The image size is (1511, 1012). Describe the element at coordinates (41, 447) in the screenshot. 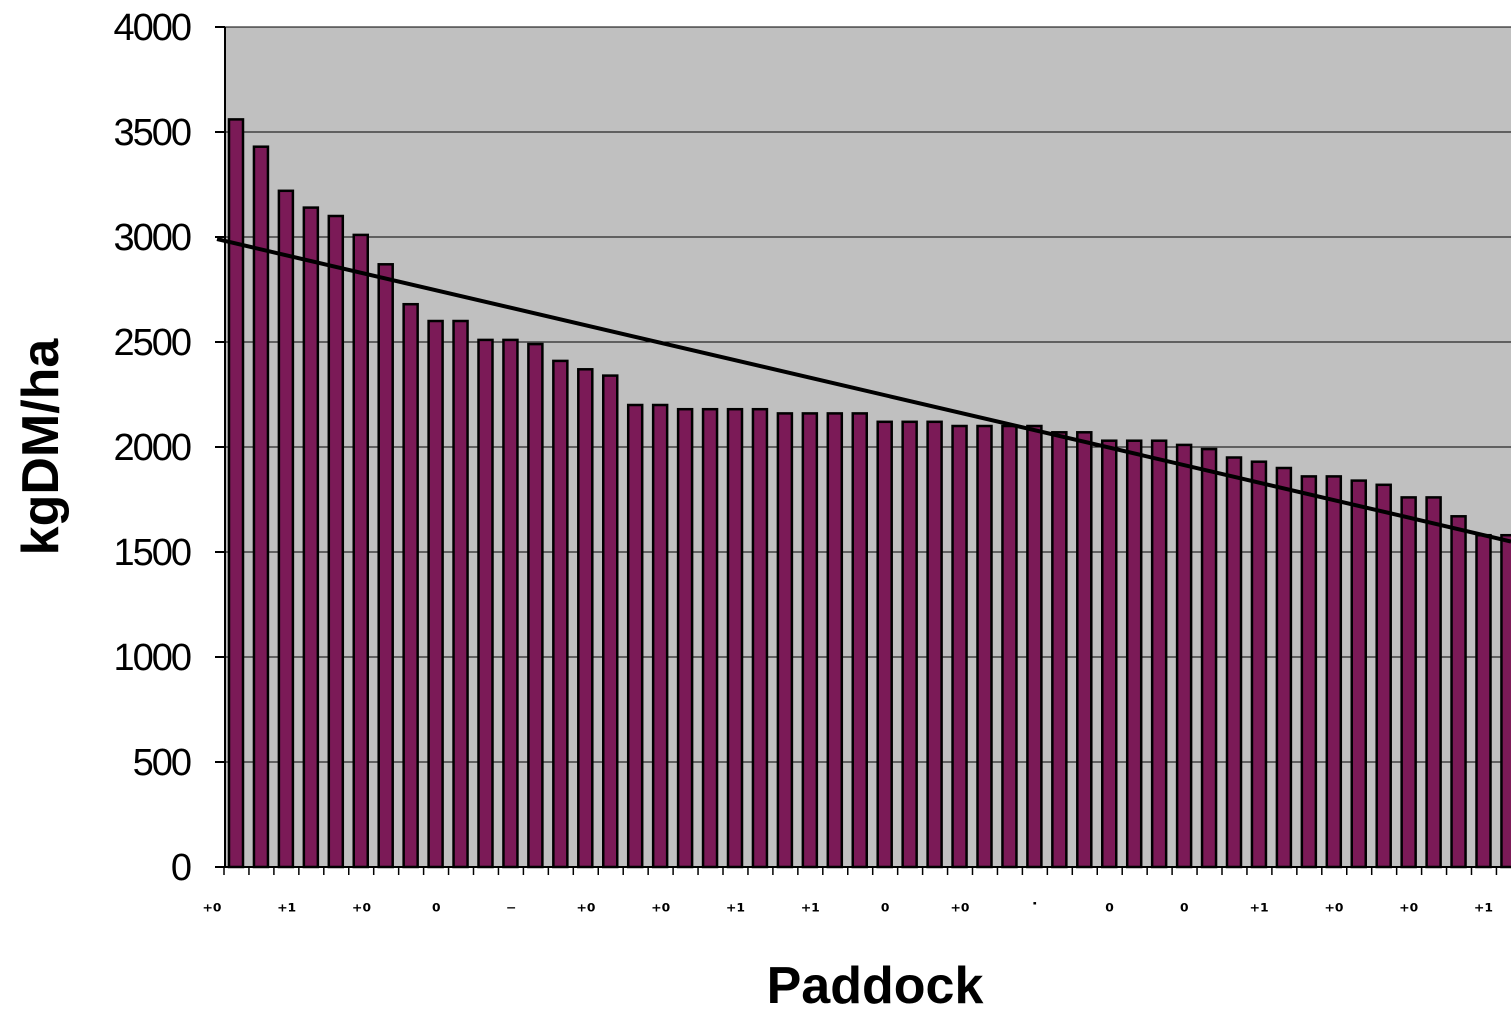

I see `y-axis-title: kgDM/ha` at that location.